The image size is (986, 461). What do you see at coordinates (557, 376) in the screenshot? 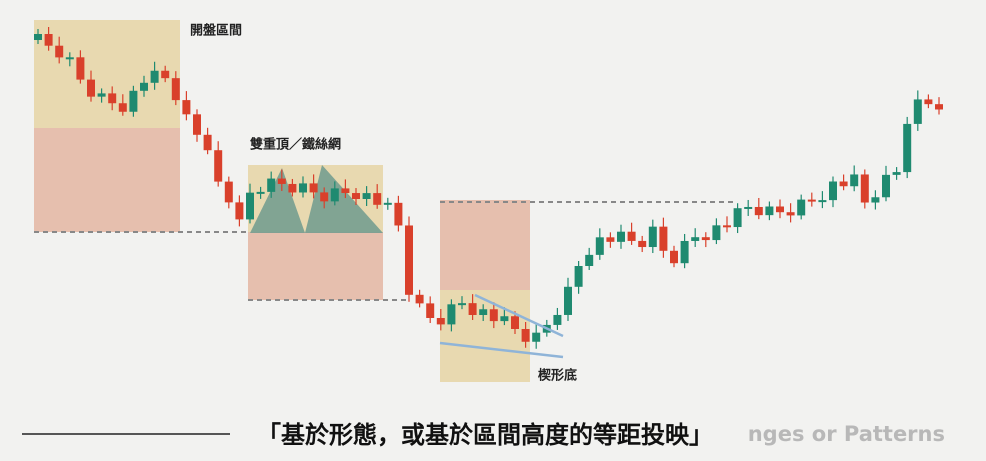
I see `pattern-label: 楔形底` at bounding box center [557, 376].